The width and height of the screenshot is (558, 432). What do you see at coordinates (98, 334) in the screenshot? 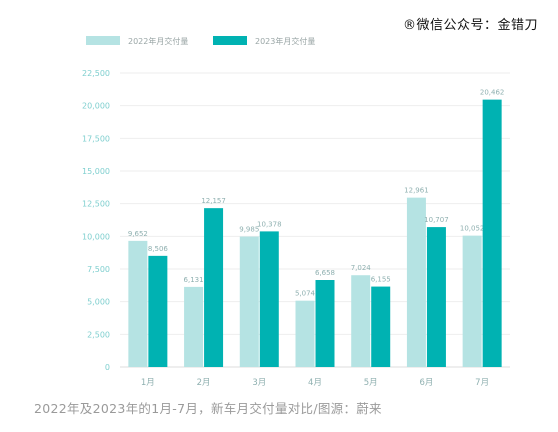
I see `y-tick-label: 2,500` at bounding box center [98, 334].